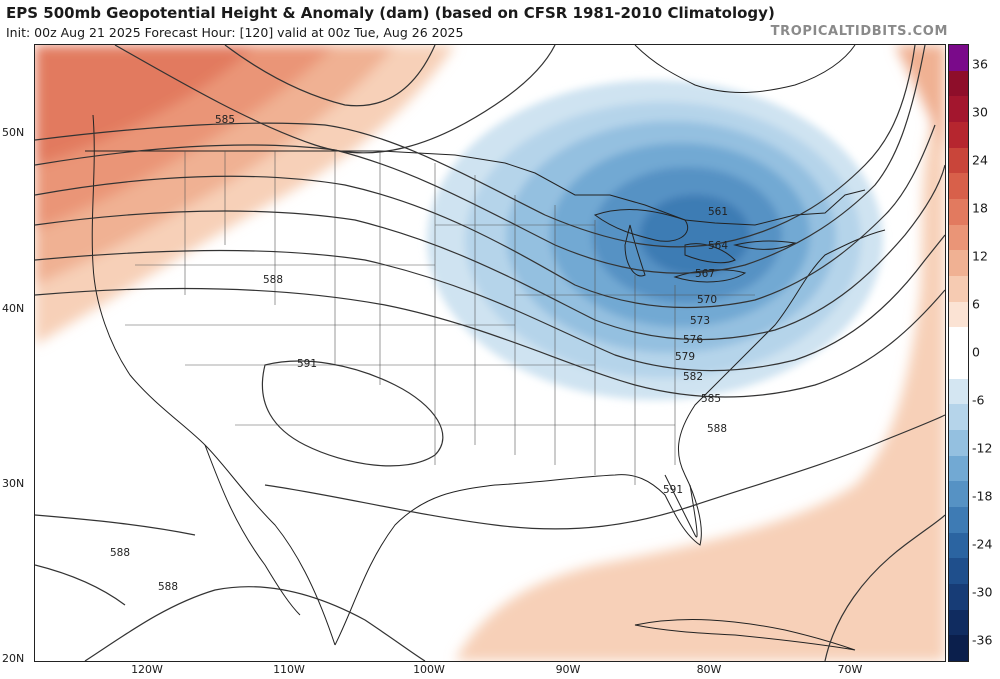 This screenshot has width=1000, height=679. What do you see at coordinates (980, 208) in the screenshot?
I see `colorbar-tick-label: 18` at bounding box center [980, 208].